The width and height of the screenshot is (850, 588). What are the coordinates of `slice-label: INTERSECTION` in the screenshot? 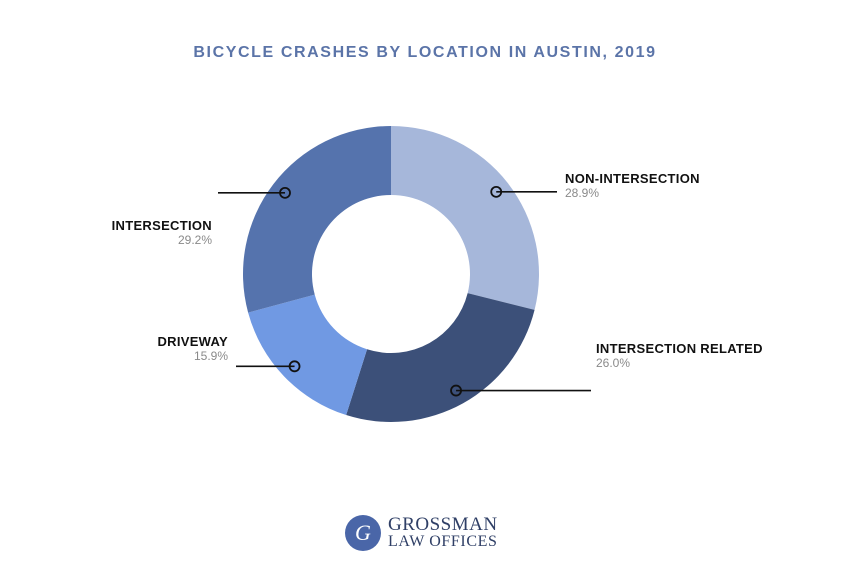 It's located at (161, 225).